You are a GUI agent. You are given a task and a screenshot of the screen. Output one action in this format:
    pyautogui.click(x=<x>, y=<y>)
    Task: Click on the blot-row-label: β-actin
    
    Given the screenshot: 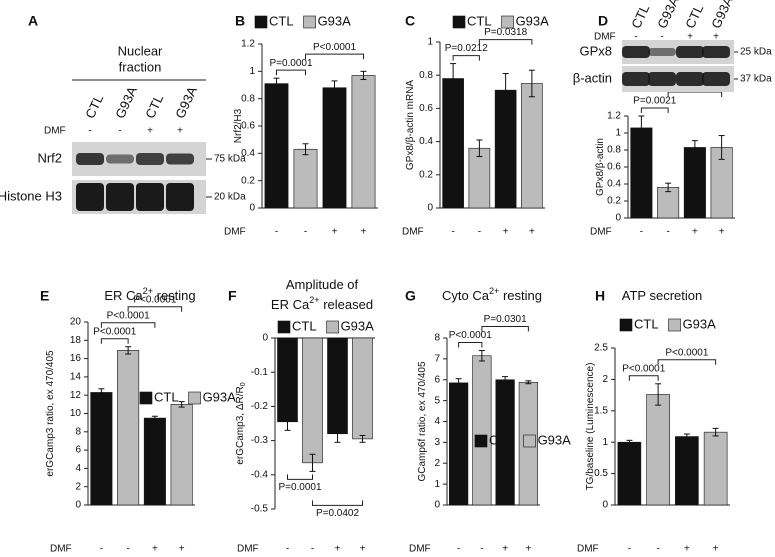 What is the action you would take?
    pyautogui.click(x=592, y=77)
    